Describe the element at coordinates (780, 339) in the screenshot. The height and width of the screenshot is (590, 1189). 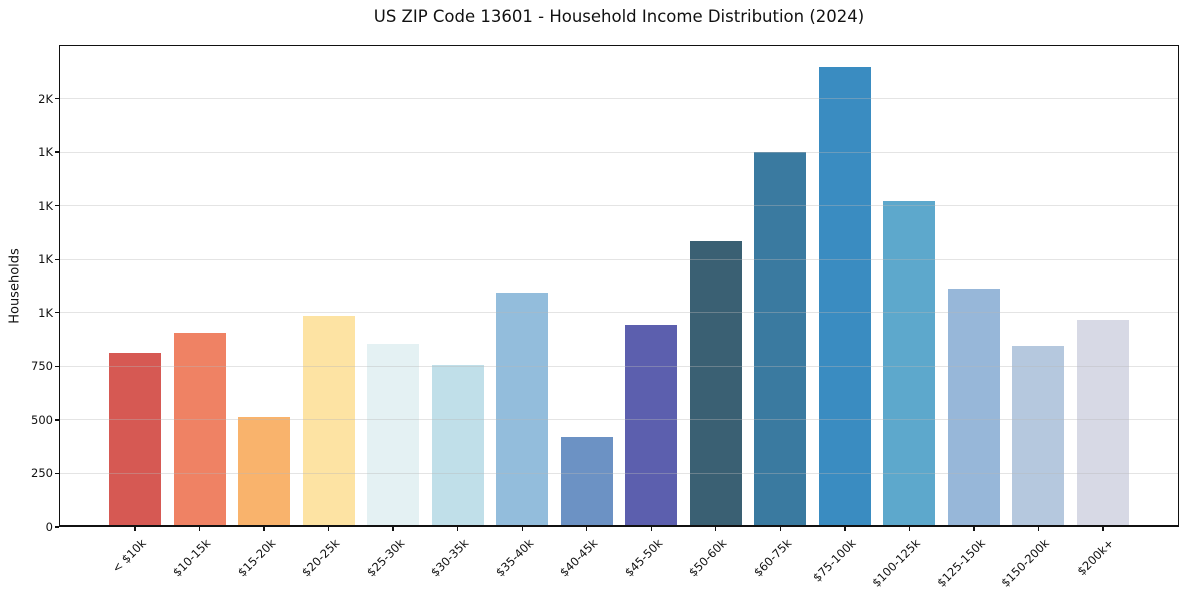
I see `bar--60-75k` at that location.